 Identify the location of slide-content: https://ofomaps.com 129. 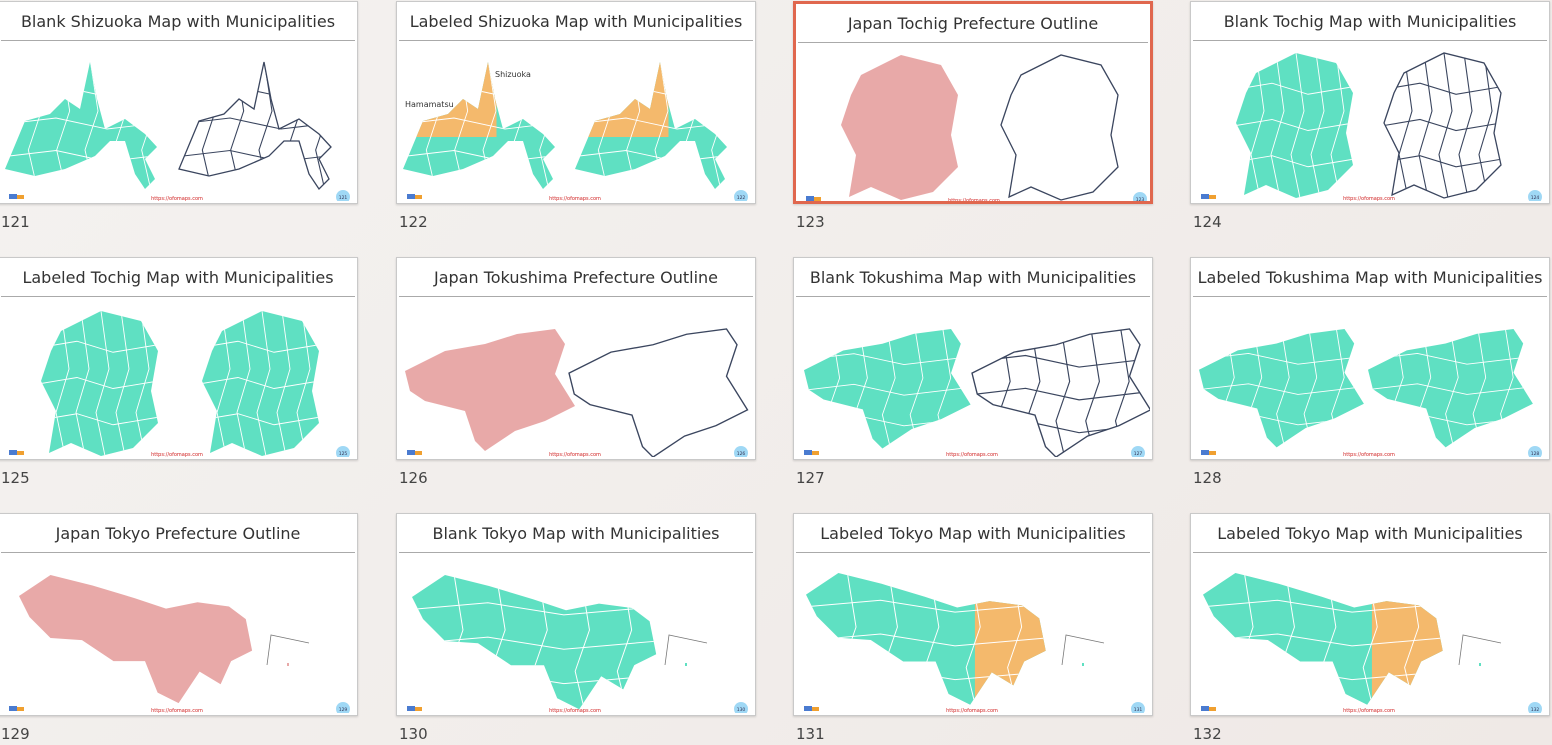
(179, 644).